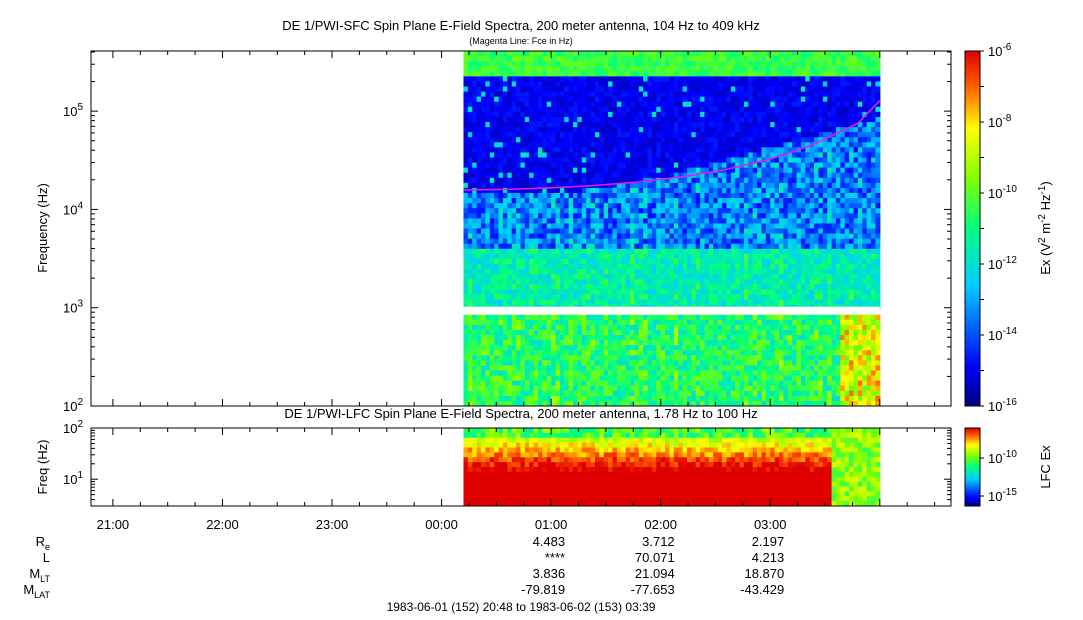 The height and width of the screenshot is (620, 1083). What do you see at coordinates (42, 228) in the screenshot?
I see `top-y-axis-label: Frequency (Hz)` at bounding box center [42, 228].